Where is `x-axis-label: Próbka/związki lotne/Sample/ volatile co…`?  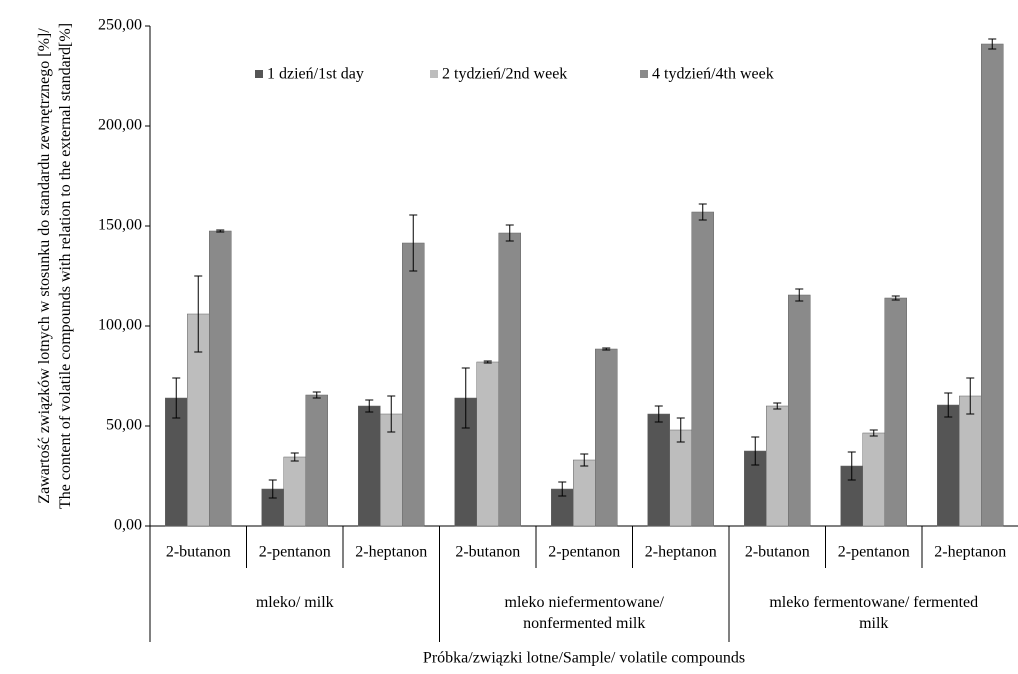
x-axis-label: Próbka/związki lotne/Sample/ volatile co… is located at coordinates (584, 658).